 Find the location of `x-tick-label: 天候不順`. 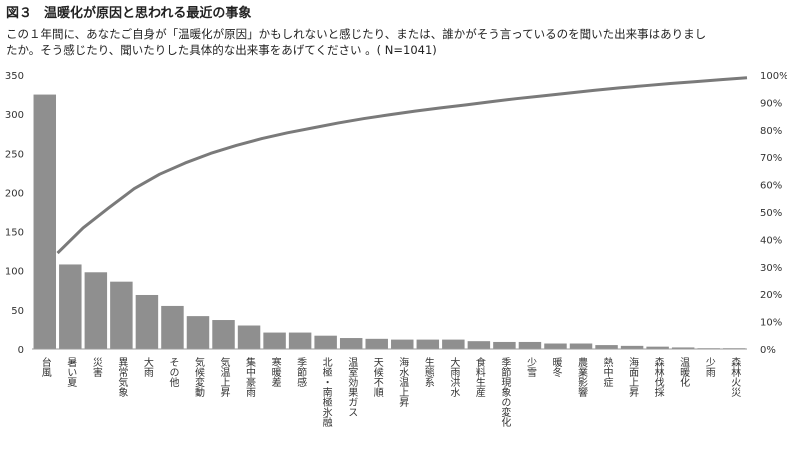

x-tick-label: 天候不順 is located at coordinates (377, 377).